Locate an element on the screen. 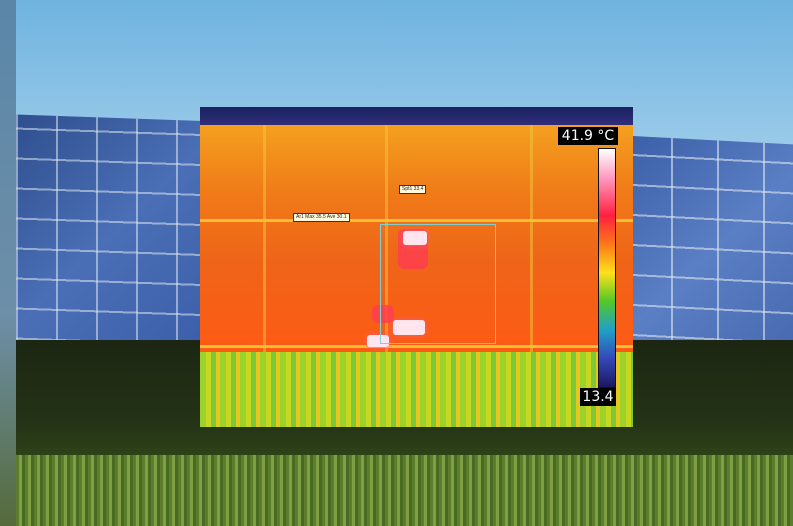  solar-panels-right is located at coordinates (709, 255).